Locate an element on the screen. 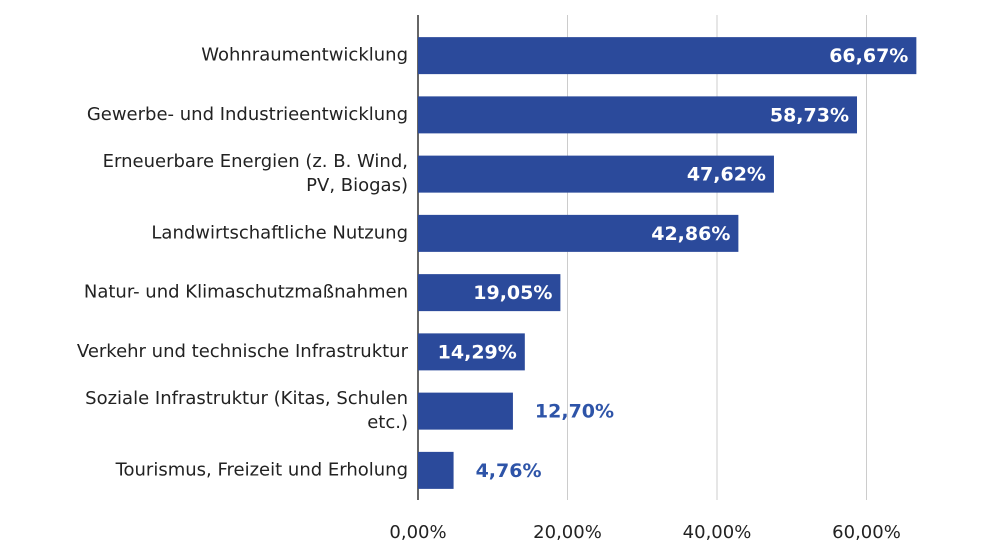 This screenshot has height=545, width=1004. data-label: 42,86% is located at coordinates (690, 234).